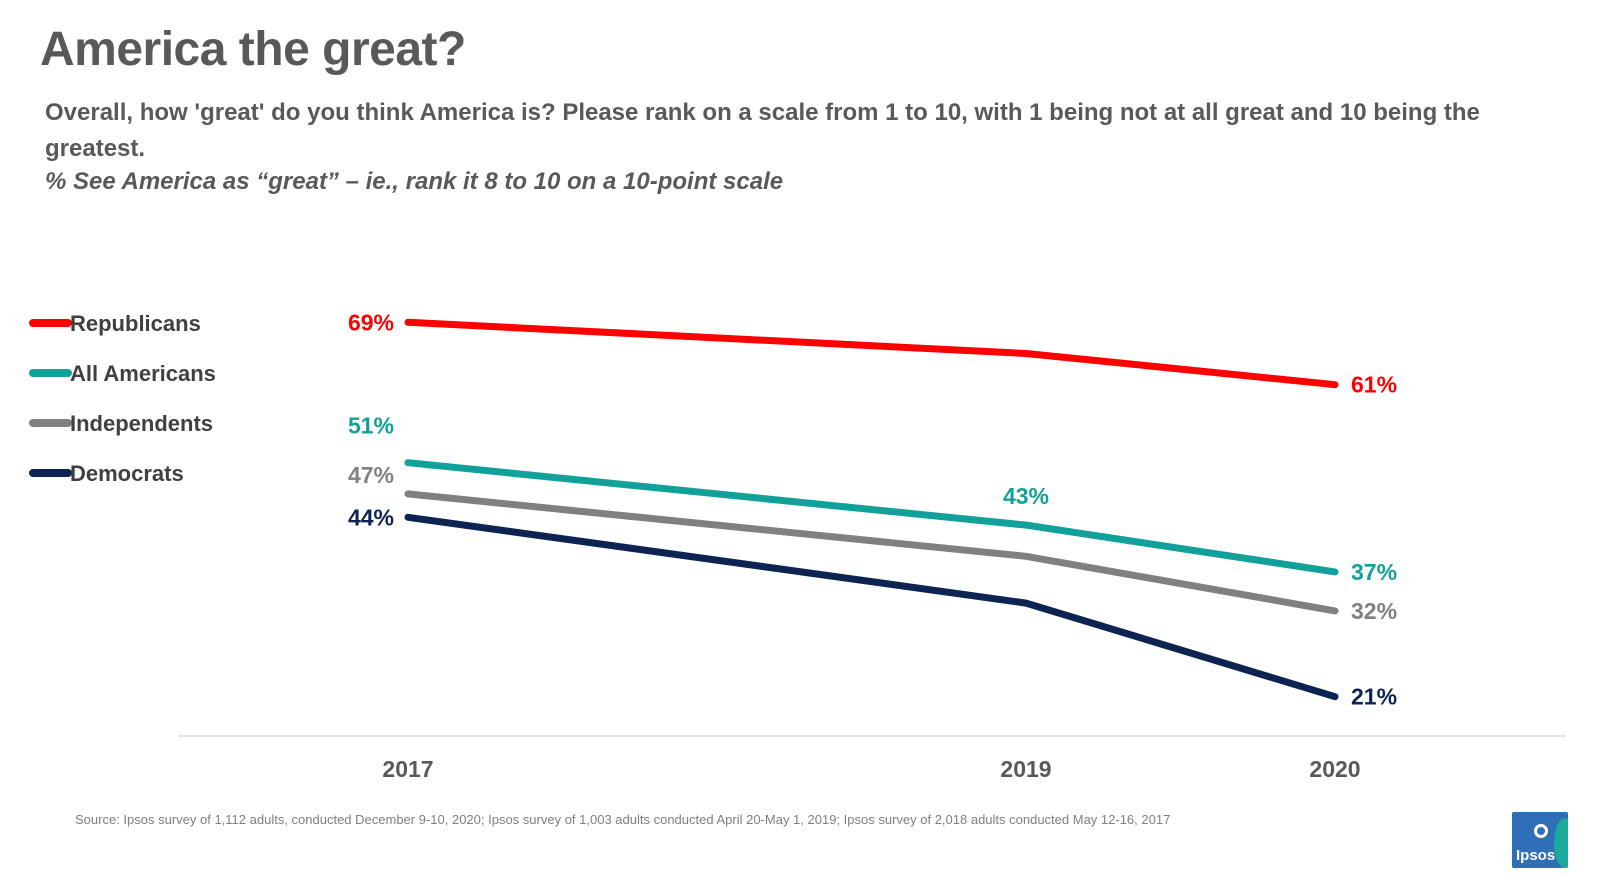  What do you see at coordinates (371, 475) in the screenshot?
I see `data-label-independents-2017: 47%` at bounding box center [371, 475].